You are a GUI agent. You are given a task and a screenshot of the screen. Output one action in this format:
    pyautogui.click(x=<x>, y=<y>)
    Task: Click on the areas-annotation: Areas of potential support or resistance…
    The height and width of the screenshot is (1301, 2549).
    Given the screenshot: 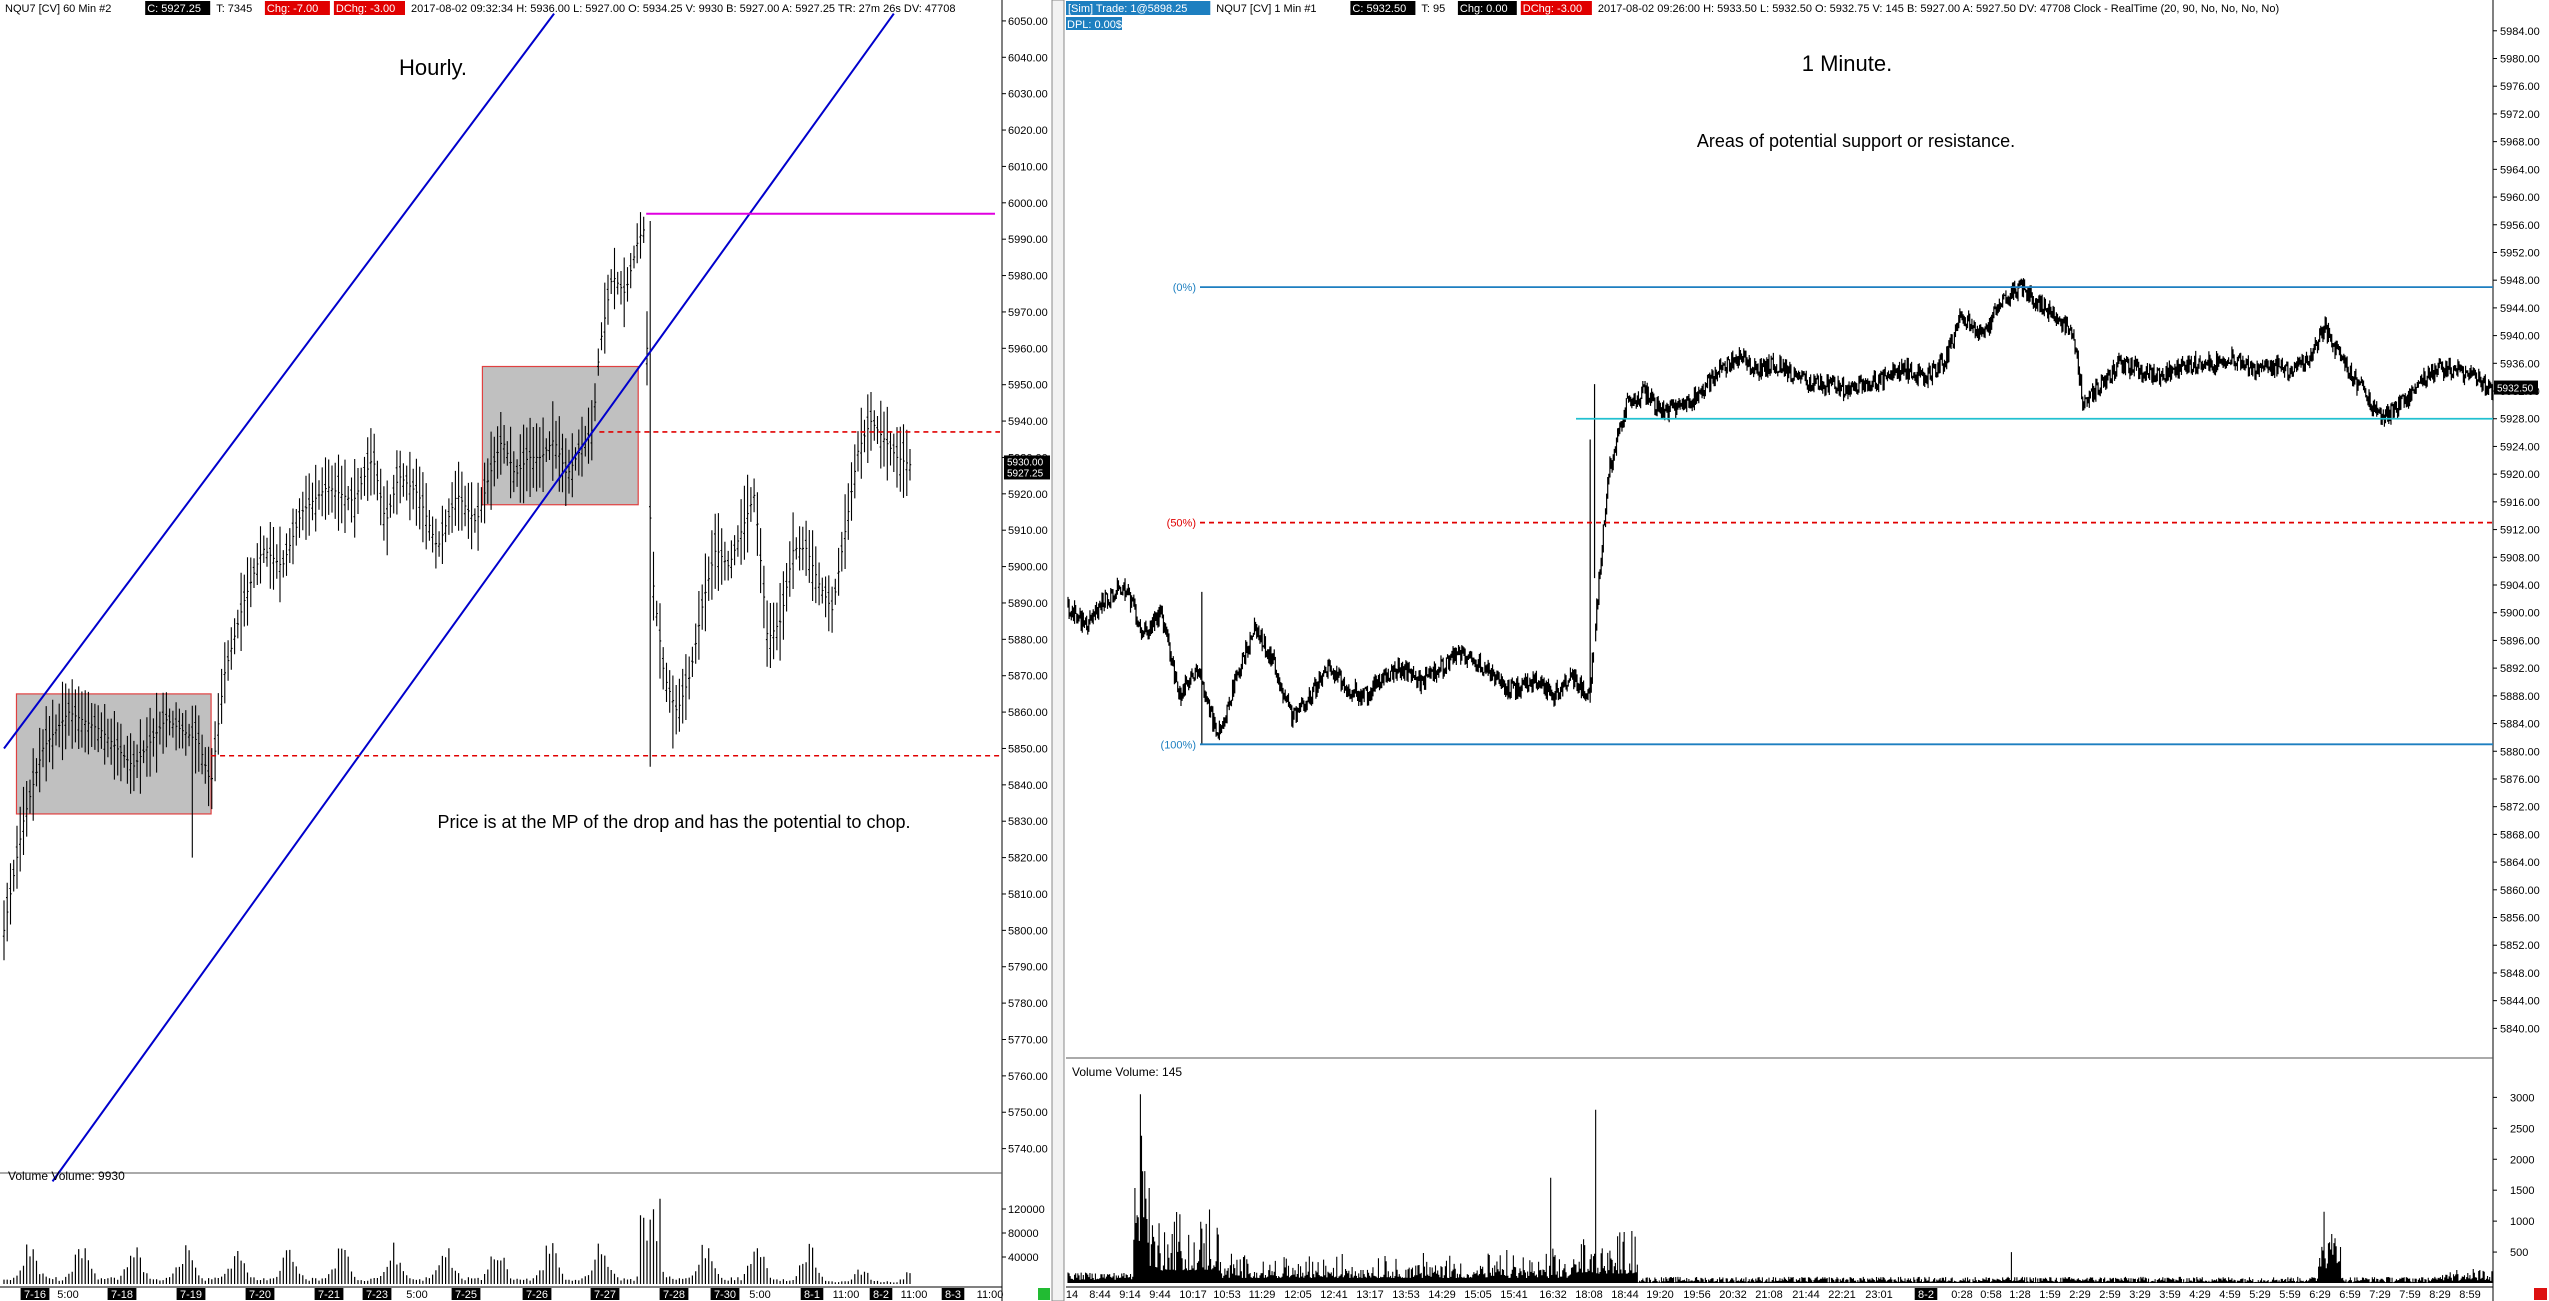 What is the action you would take?
    pyautogui.click(x=1856, y=141)
    